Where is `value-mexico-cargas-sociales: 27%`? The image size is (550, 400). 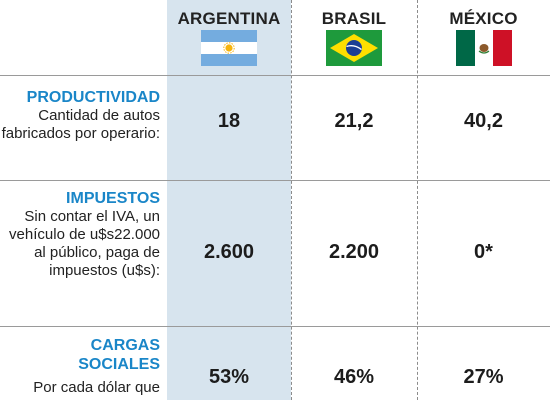 value-mexico-cargas-sociales: 27% is located at coordinates (483, 377).